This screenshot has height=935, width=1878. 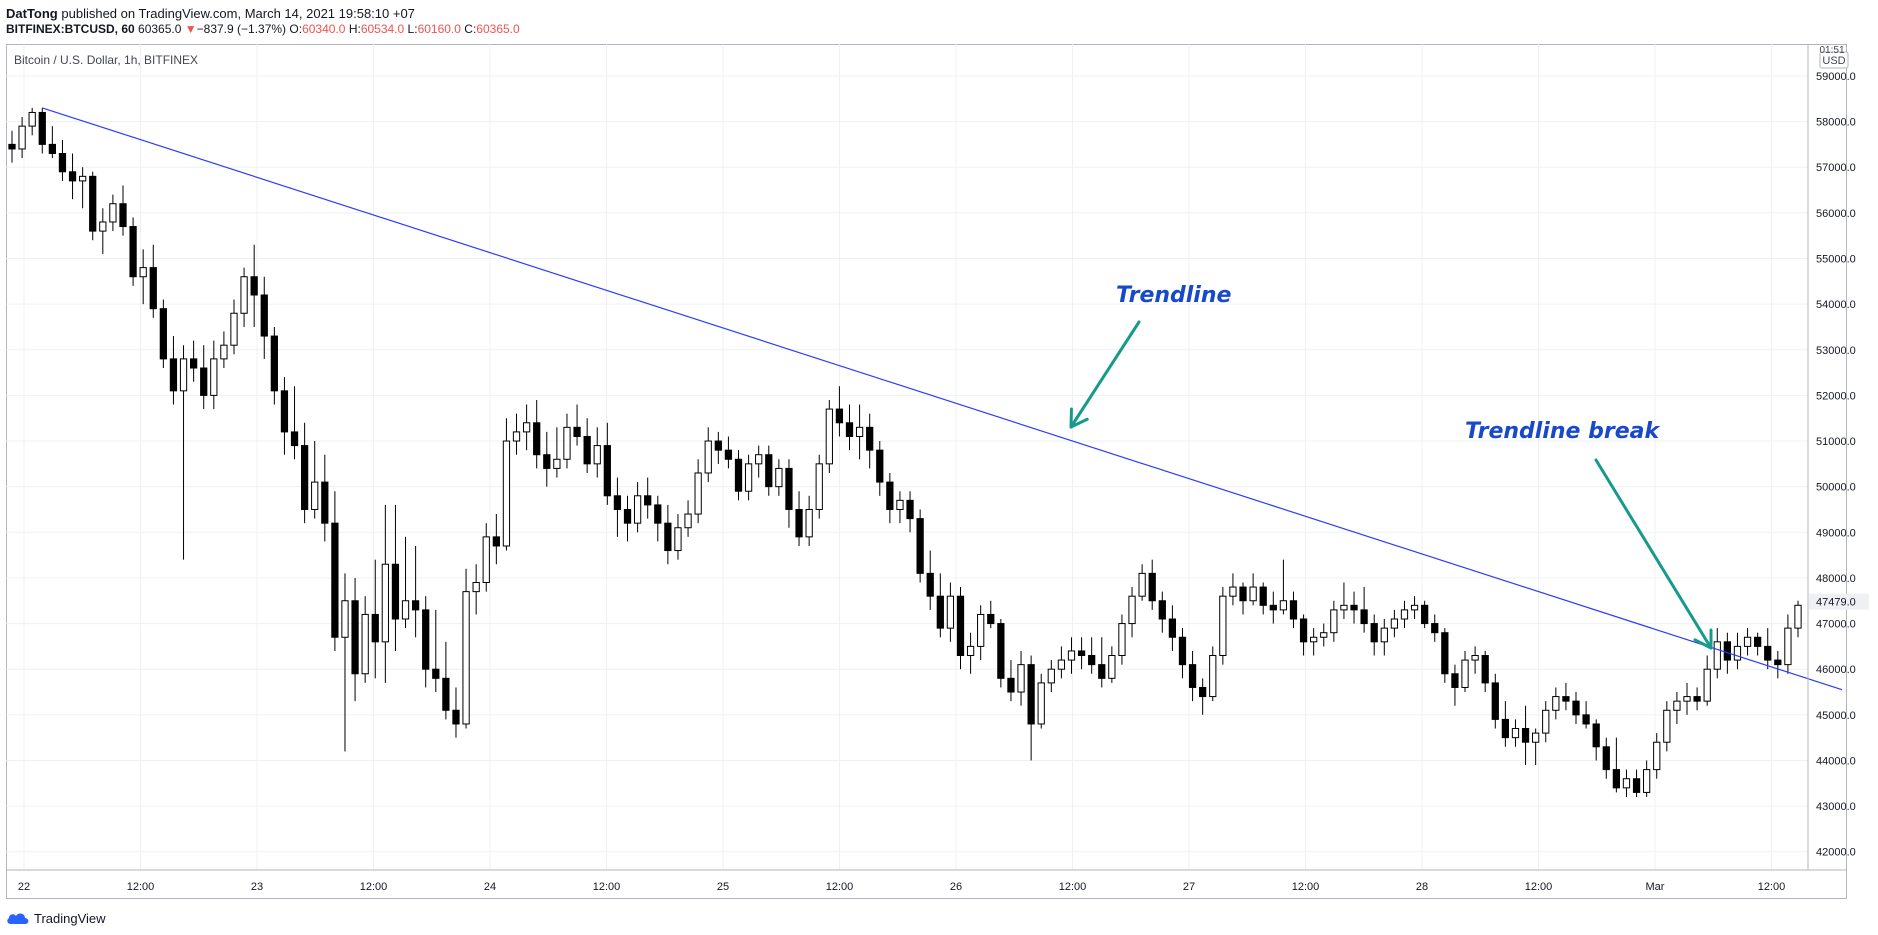 I want to click on trendline-annotation-label: Trendline, so click(x=1174, y=295).